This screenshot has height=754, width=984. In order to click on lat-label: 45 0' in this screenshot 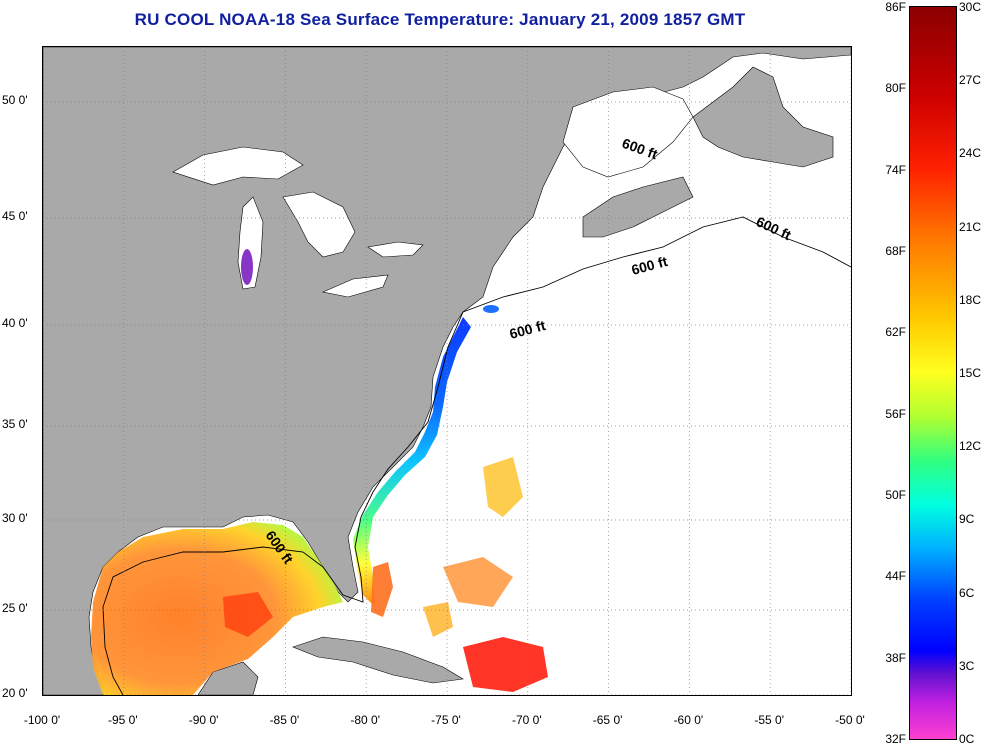, I will do `click(15, 216)`.